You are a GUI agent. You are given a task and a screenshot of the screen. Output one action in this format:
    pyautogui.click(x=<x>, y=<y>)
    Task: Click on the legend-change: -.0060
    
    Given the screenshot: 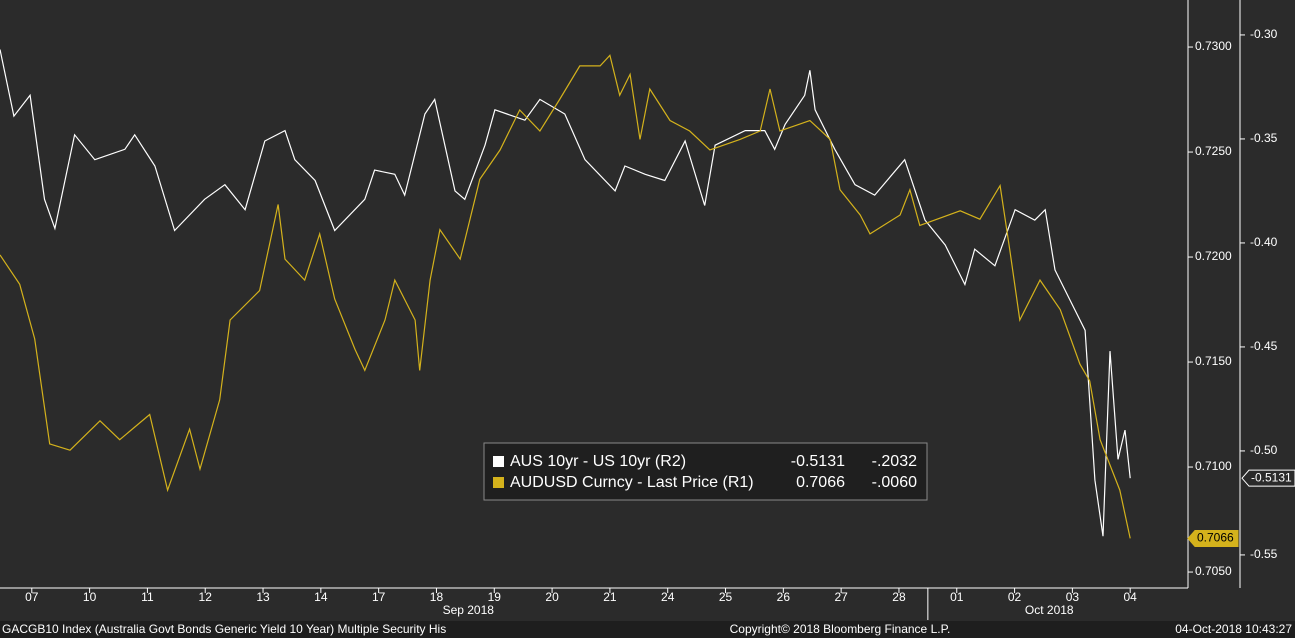 What is the action you would take?
    pyautogui.click(x=894, y=482)
    